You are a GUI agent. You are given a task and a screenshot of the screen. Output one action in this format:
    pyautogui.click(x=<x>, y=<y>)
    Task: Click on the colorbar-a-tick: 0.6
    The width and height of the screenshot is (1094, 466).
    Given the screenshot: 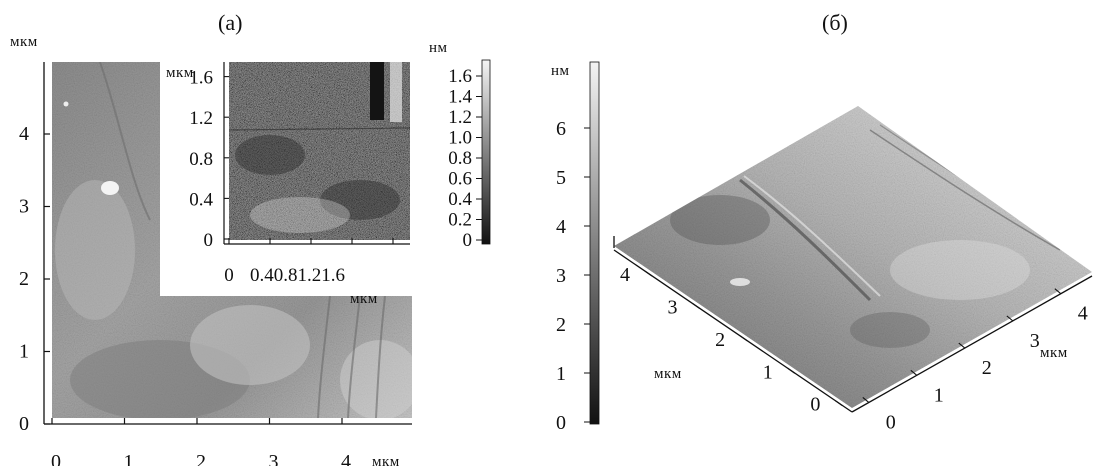 What is the action you would take?
    pyautogui.click(x=460, y=179)
    